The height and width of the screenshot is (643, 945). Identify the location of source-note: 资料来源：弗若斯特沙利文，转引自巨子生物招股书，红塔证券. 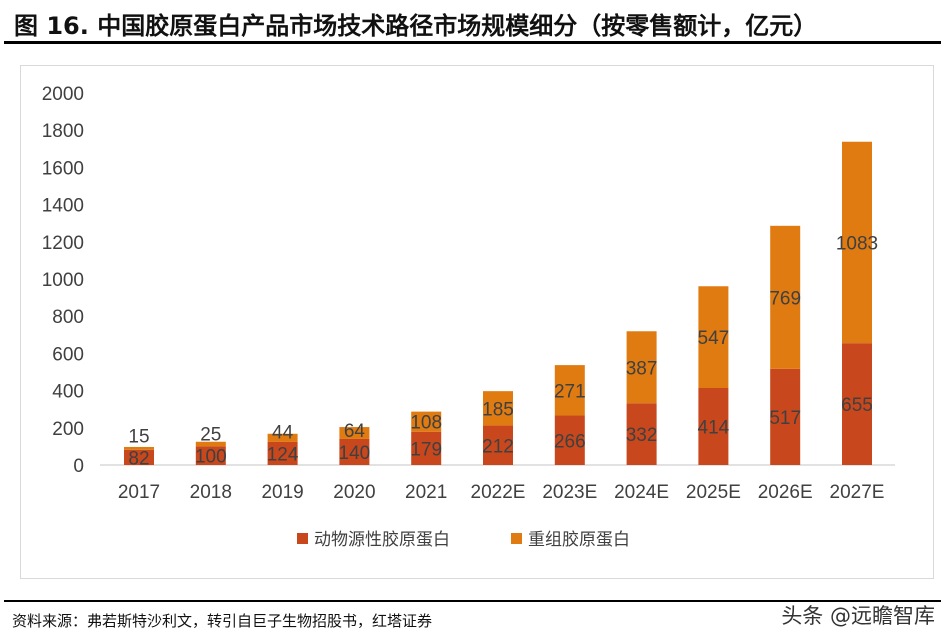
(222, 621).